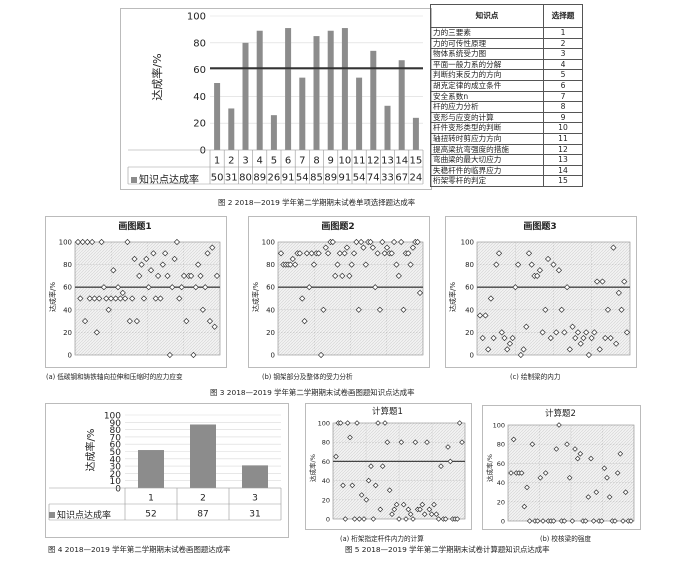  Describe the element at coordinates (202, 514) in the screenshot. I see `data-table-value: 87` at that location.